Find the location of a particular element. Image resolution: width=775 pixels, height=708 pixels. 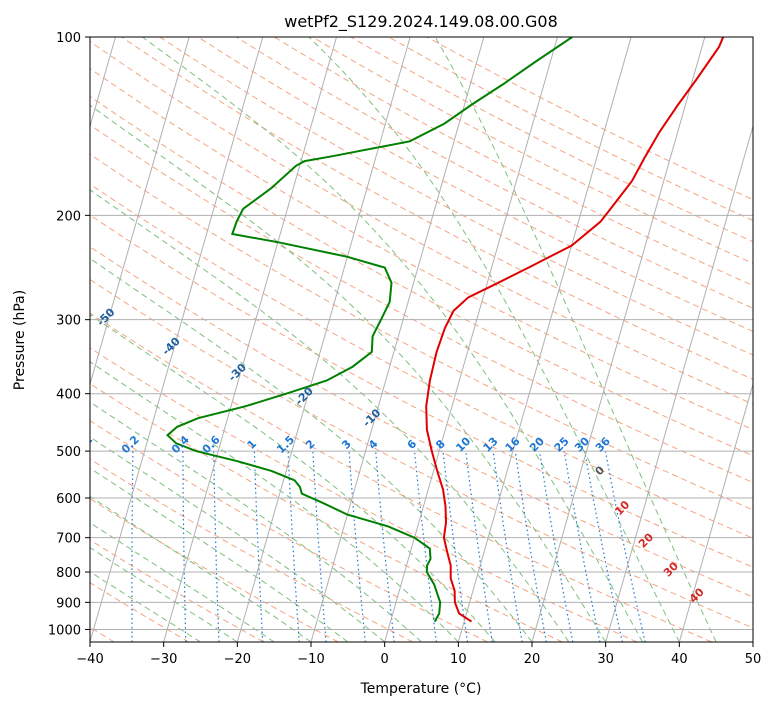

x-tick-label: −10 is located at coordinates (310, 659).